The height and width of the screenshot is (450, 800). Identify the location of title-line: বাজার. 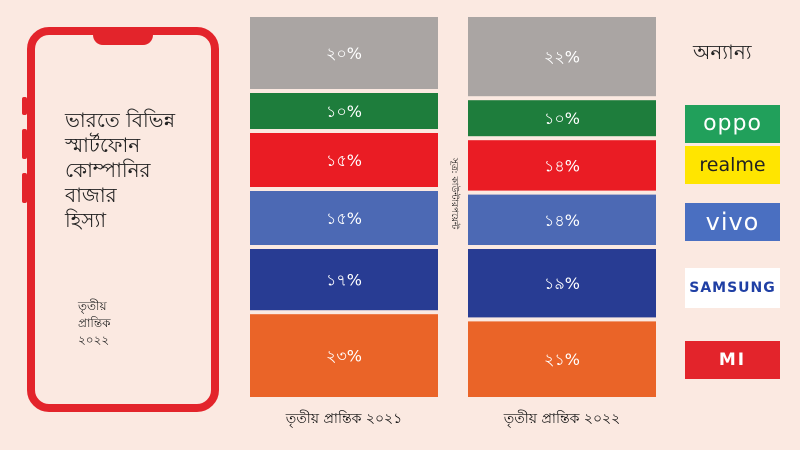
(91, 195).